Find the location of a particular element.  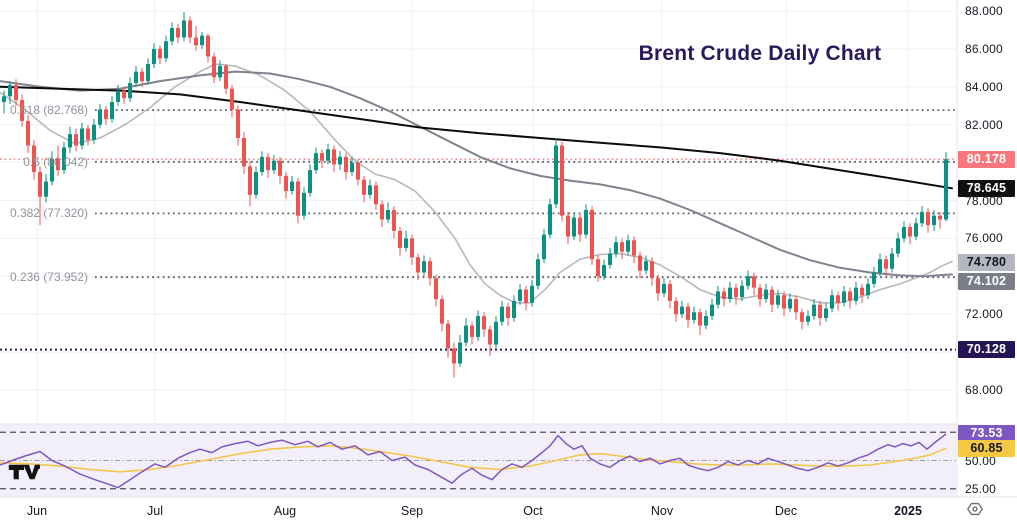

fib-level-label: 0.236 (73.952) is located at coordinates (48, 277).